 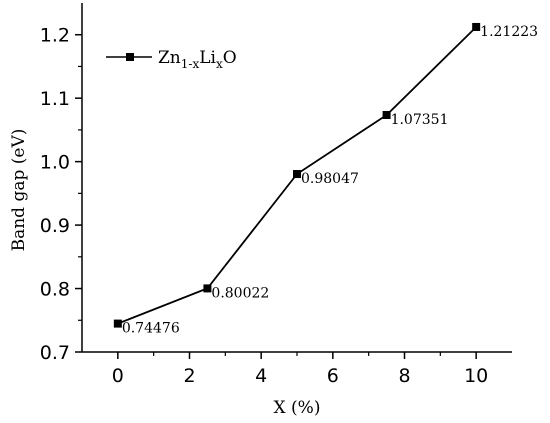 What do you see at coordinates (509, 32) in the screenshot?
I see `data-label: 1.21223` at bounding box center [509, 32].